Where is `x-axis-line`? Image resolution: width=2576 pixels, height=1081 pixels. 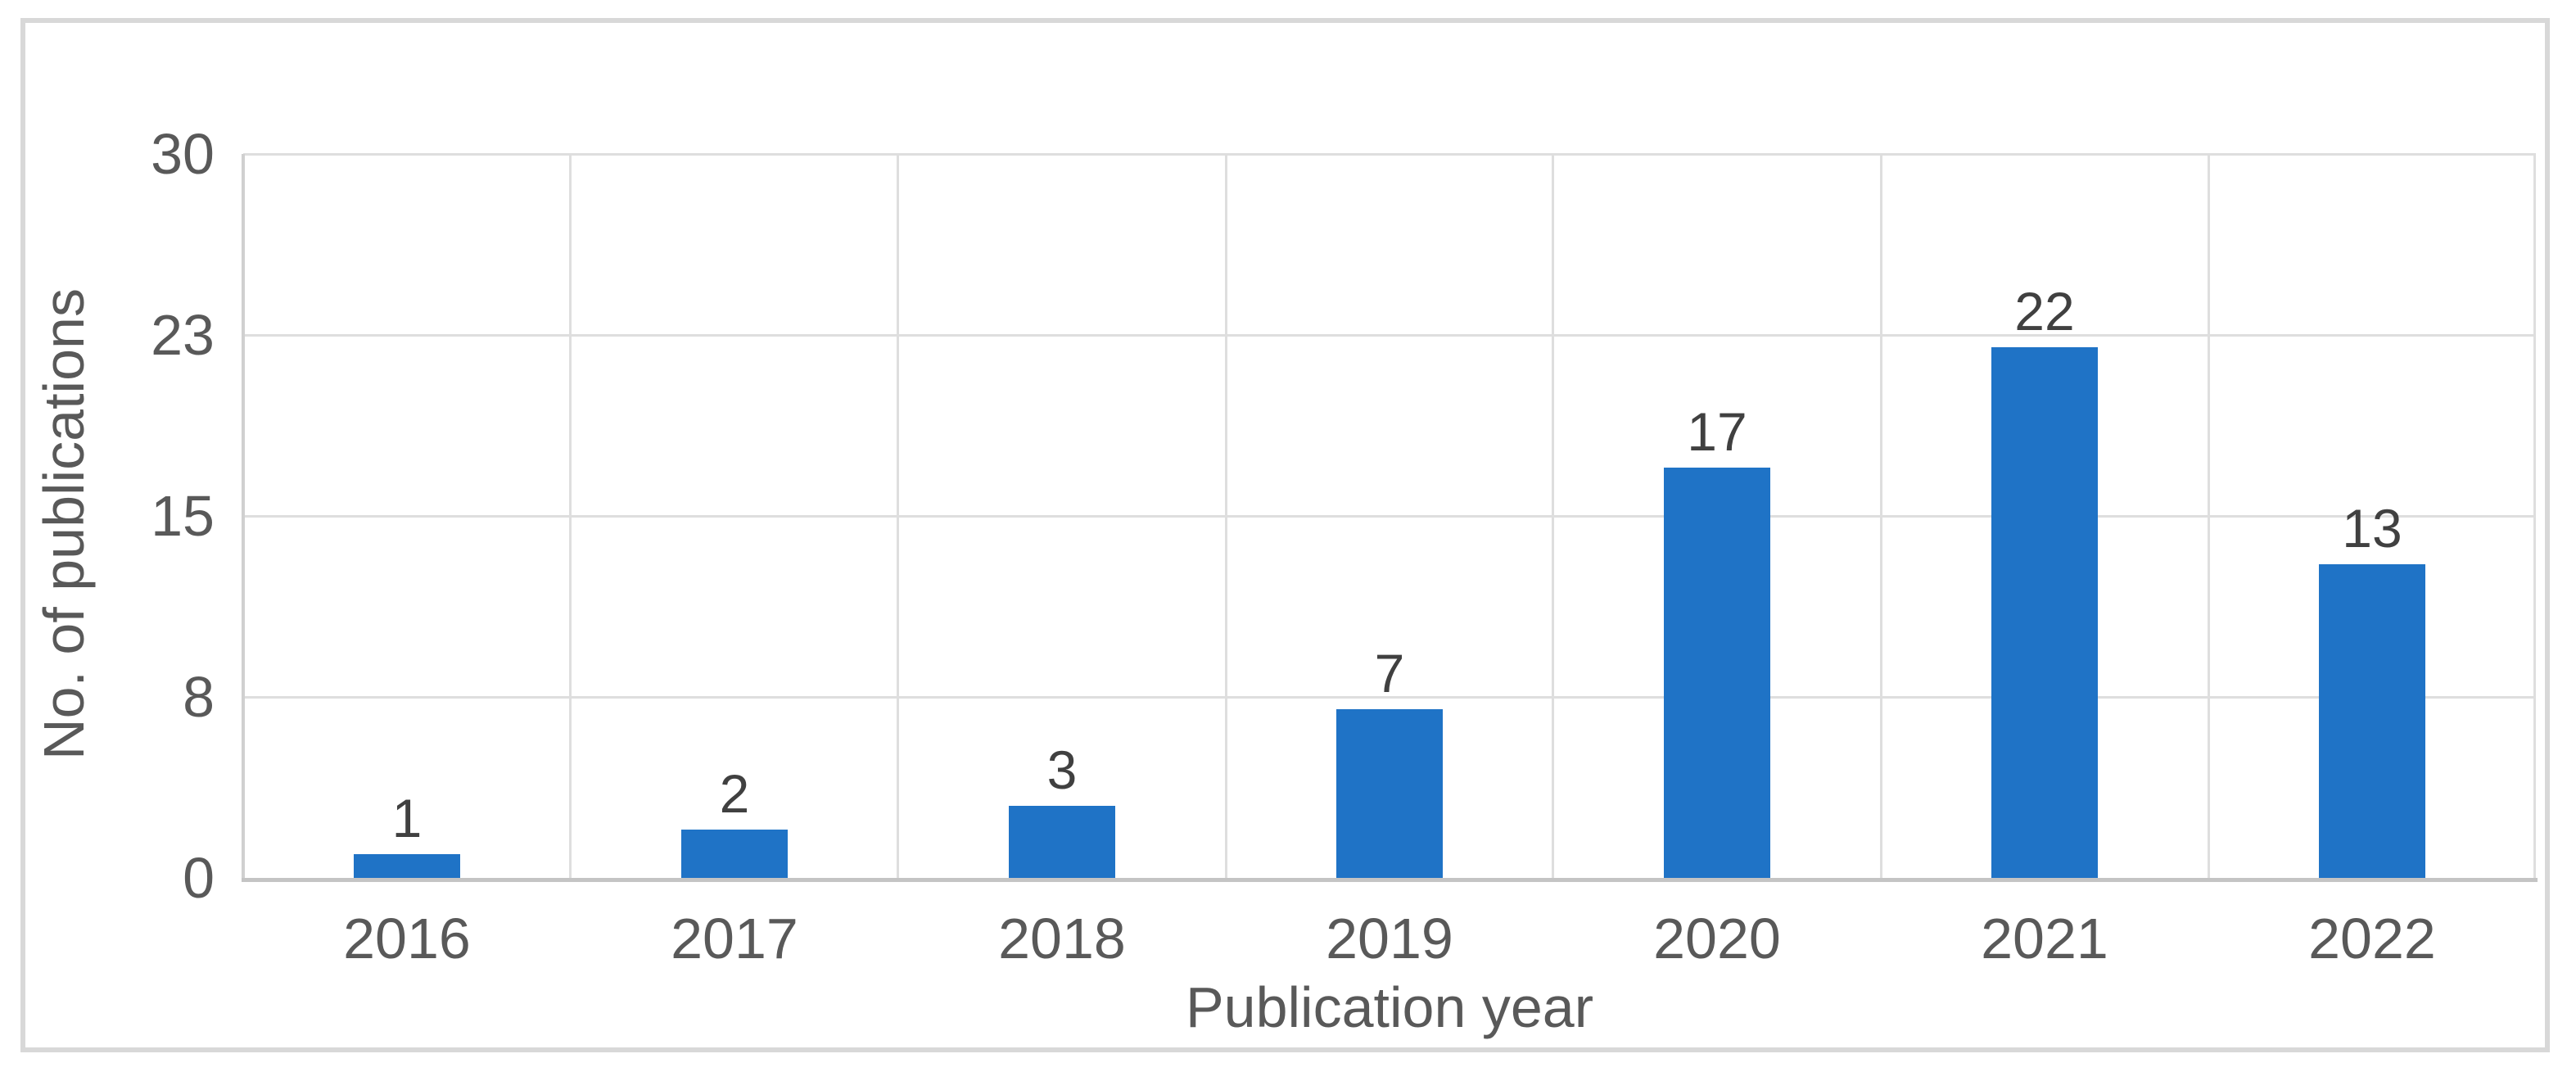
x-axis-line is located at coordinates (1390, 880).